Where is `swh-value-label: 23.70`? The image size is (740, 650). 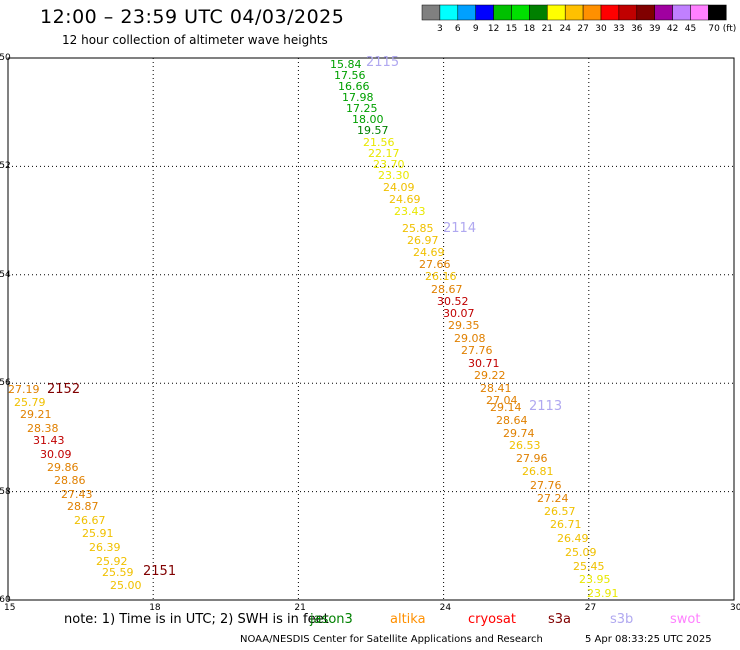
swh-value-label: 23.70 is located at coordinates (389, 164).